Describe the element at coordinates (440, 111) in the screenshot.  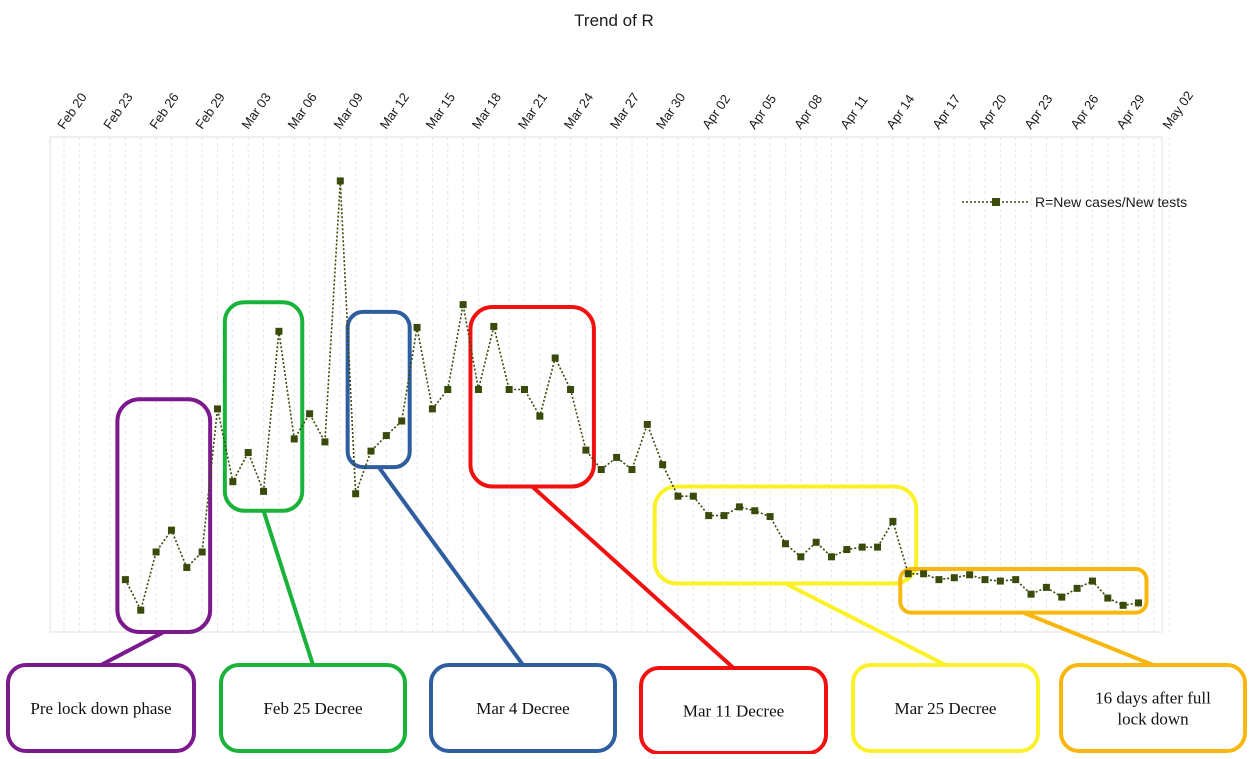
I see `x-tick-label: Mar 15` at that location.